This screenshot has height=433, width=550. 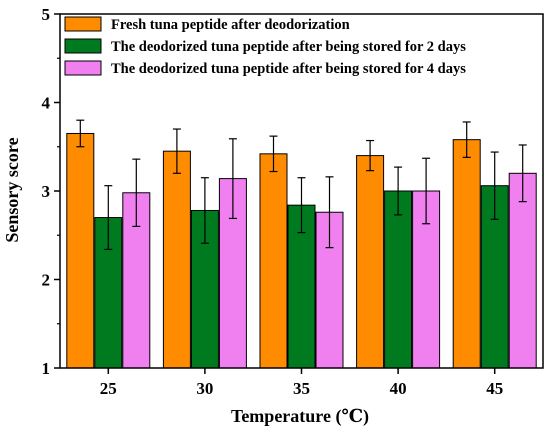 What do you see at coordinates (46, 368) in the screenshot?
I see `y-tick-label: 1` at bounding box center [46, 368].